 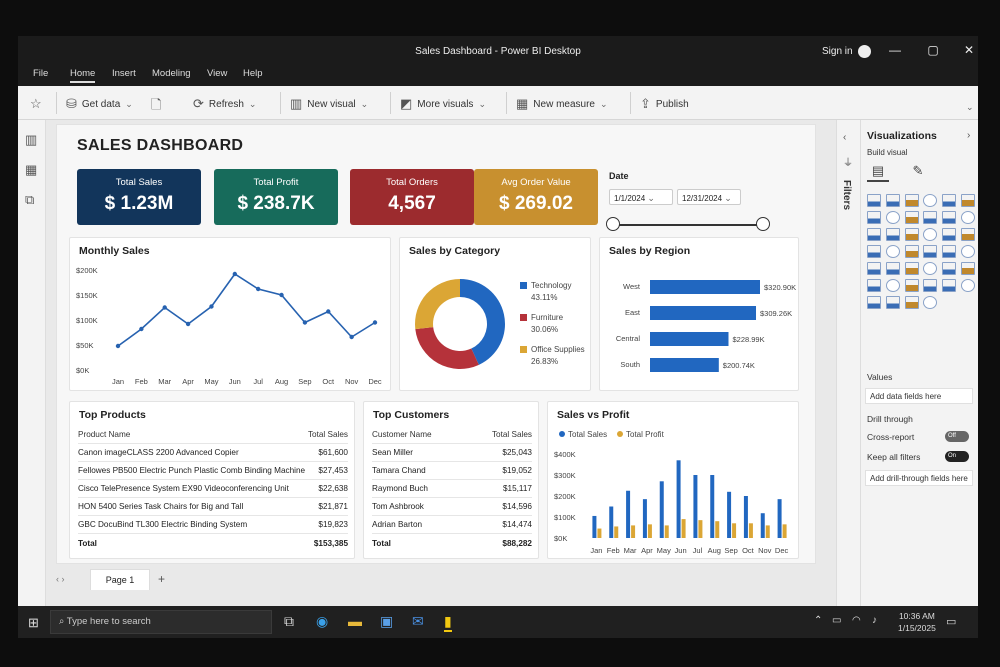 What do you see at coordinates (837, 51) in the screenshot?
I see `sign-in-link: Sign in` at bounding box center [837, 51].